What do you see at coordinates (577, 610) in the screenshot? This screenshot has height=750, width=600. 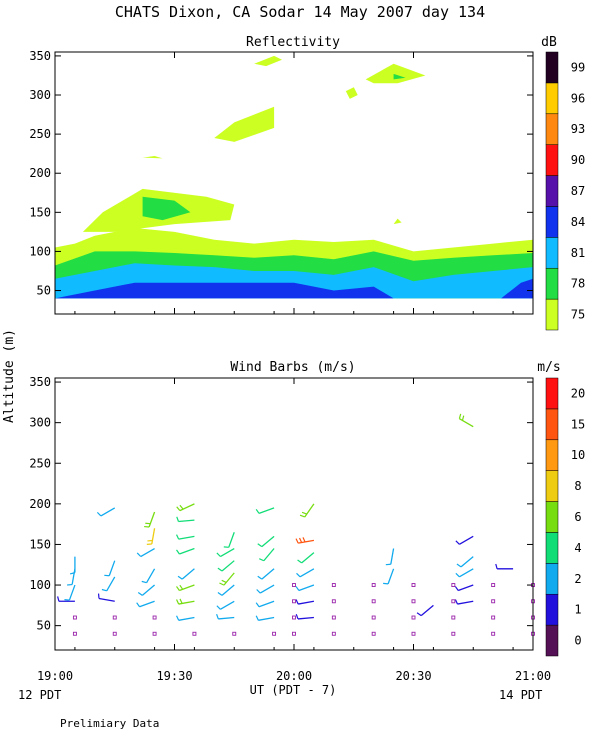 I see `colorbar-label: 1` at bounding box center [577, 610].